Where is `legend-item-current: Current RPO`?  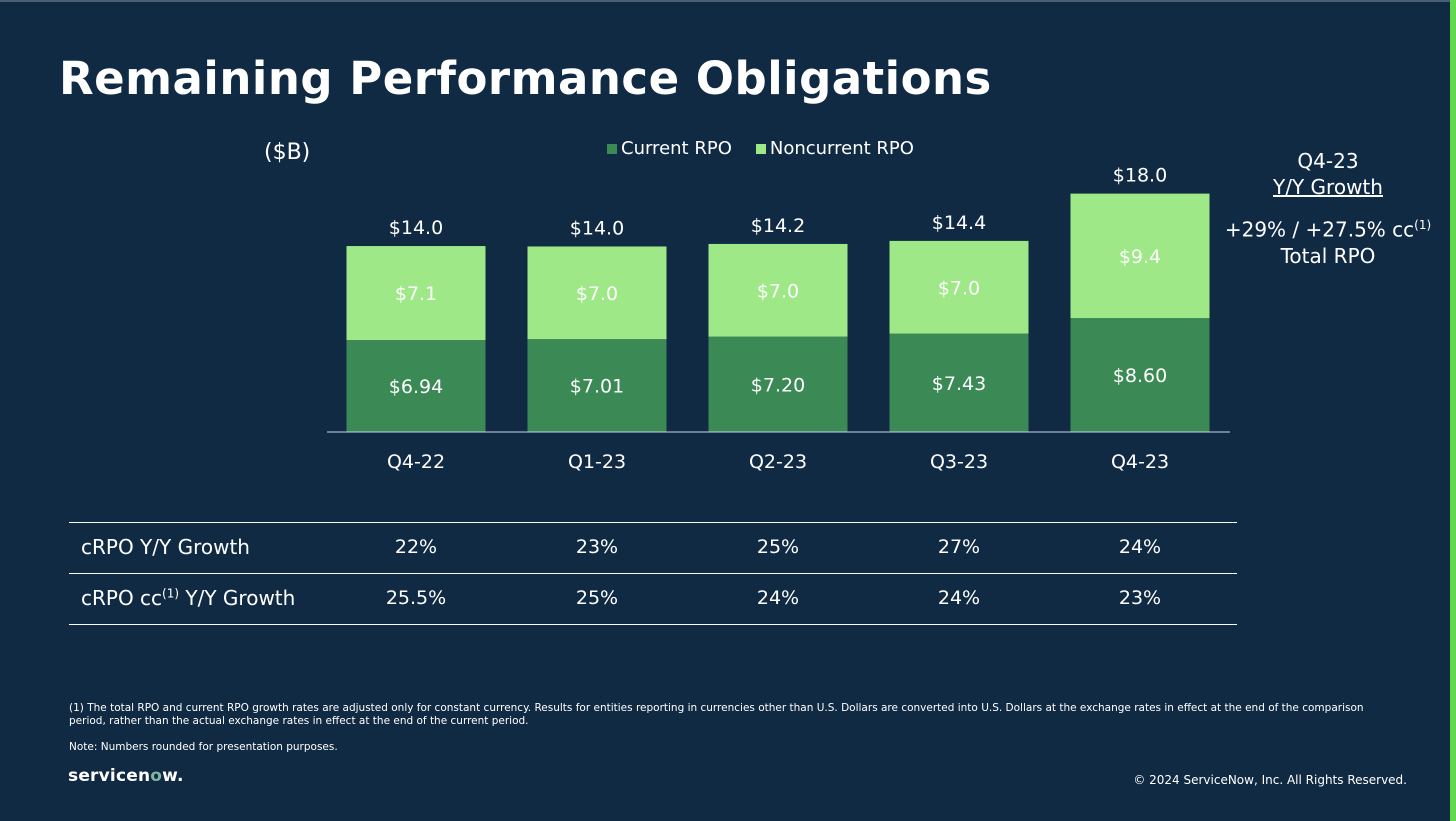 legend-item-current: Current RPO is located at coordinates (669, 148).